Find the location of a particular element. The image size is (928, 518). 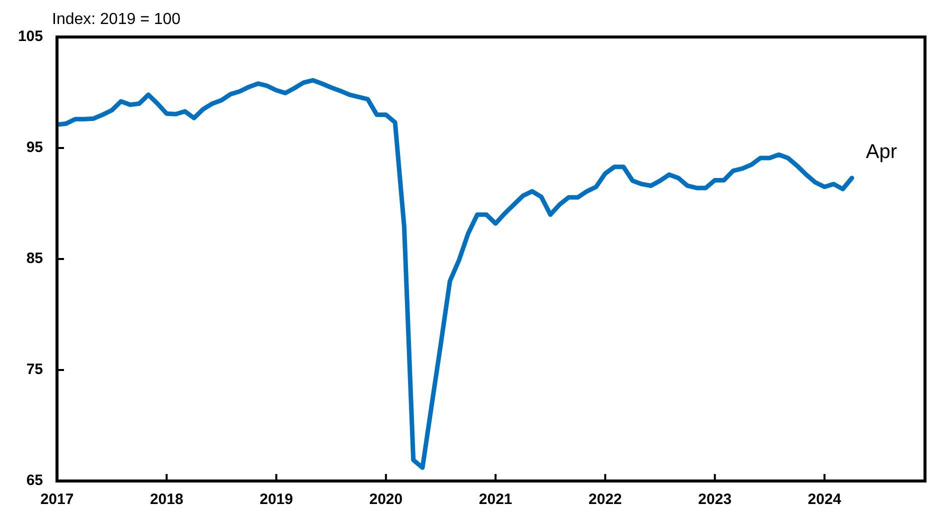

x-tick-label: 2023 is located at coordinates (715, 499).